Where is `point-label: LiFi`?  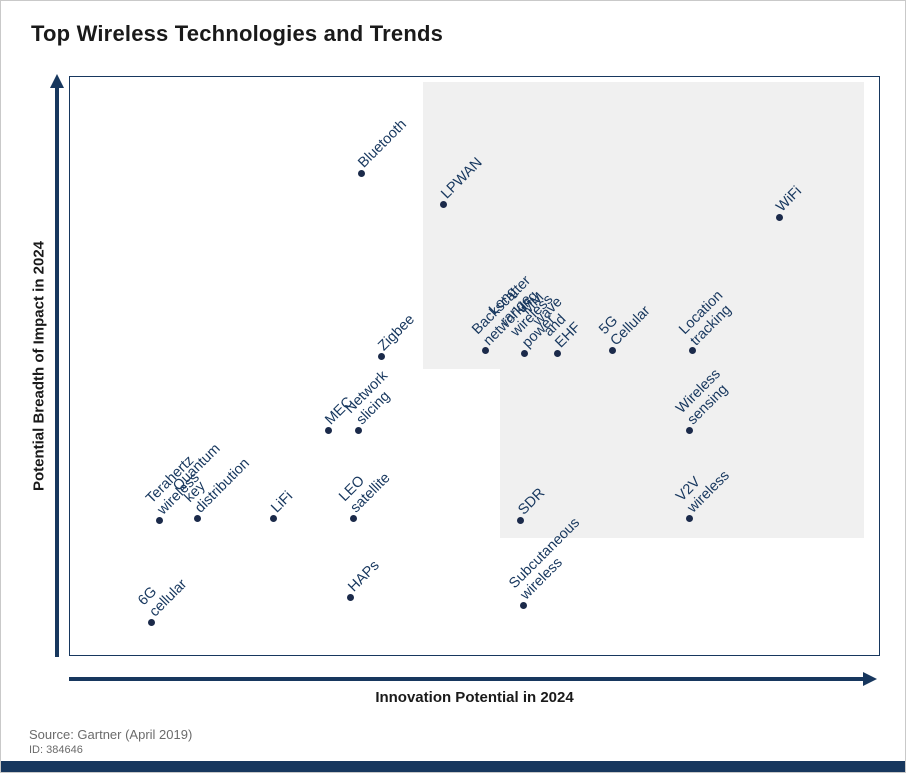
point-label: LiFi is located at coordinates (282, 502).